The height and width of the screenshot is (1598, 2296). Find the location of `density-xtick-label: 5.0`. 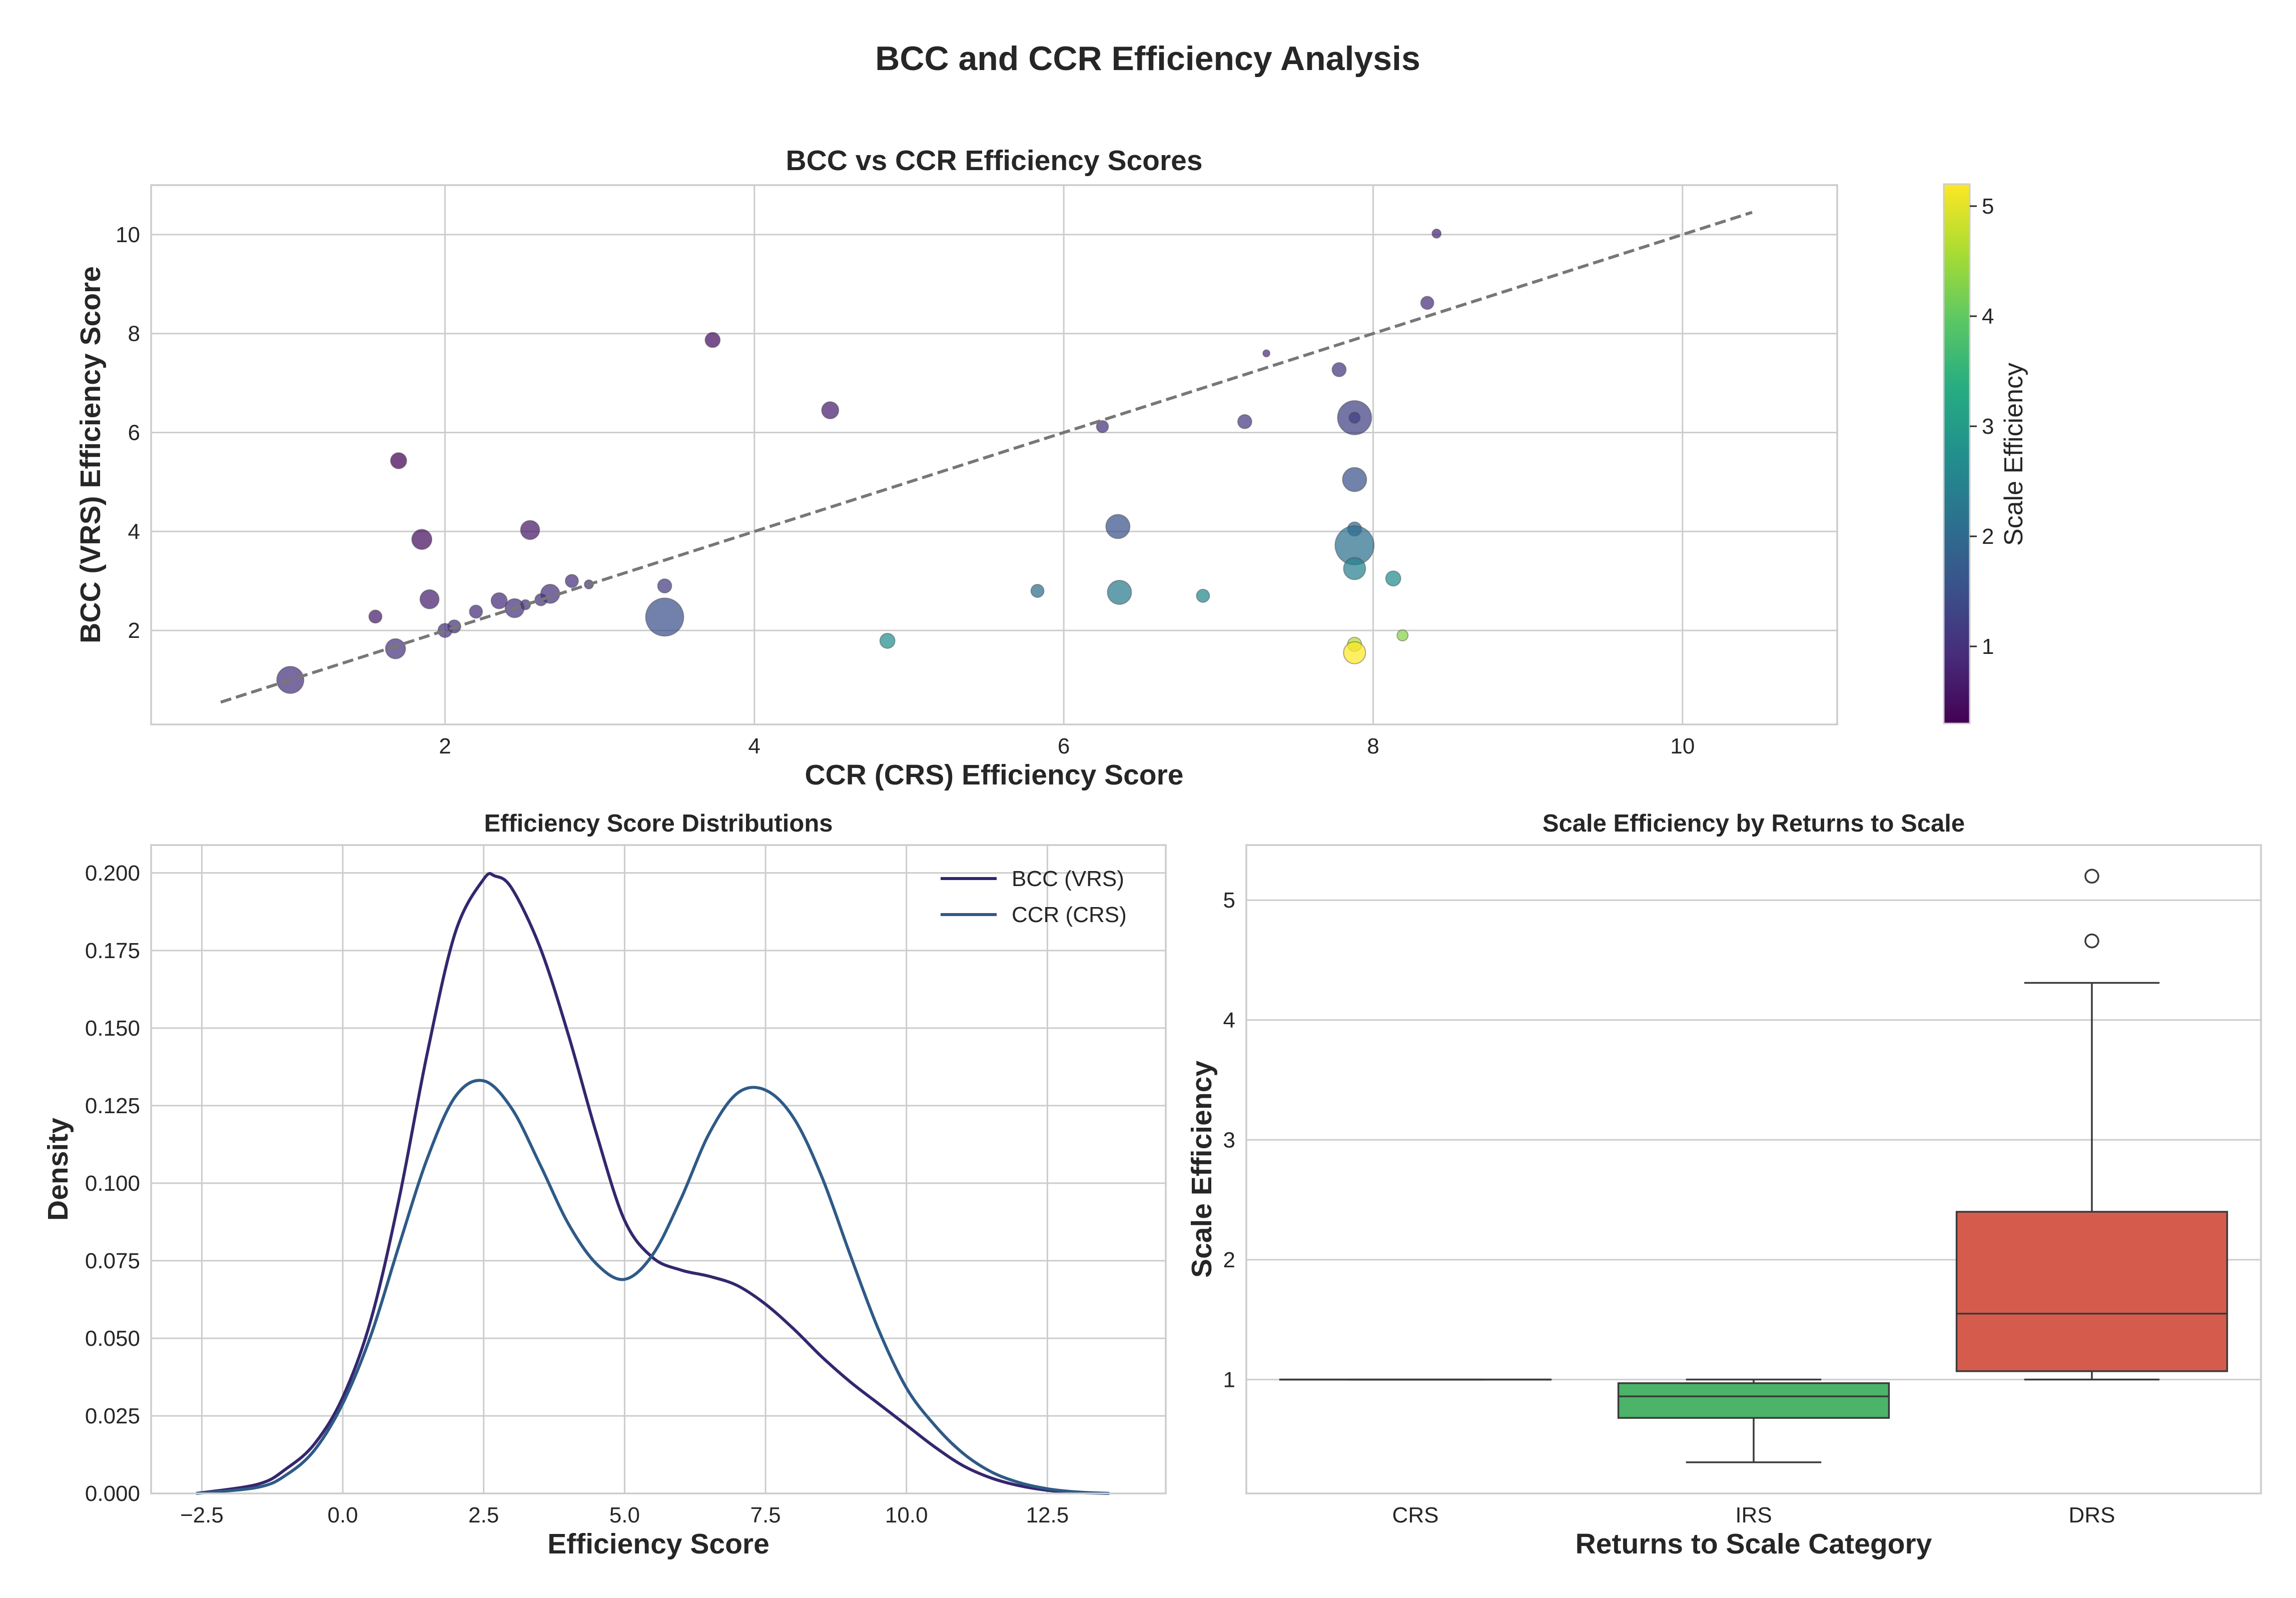

density-xtick-label: 5.0 is located at coordinates (624, 1515).